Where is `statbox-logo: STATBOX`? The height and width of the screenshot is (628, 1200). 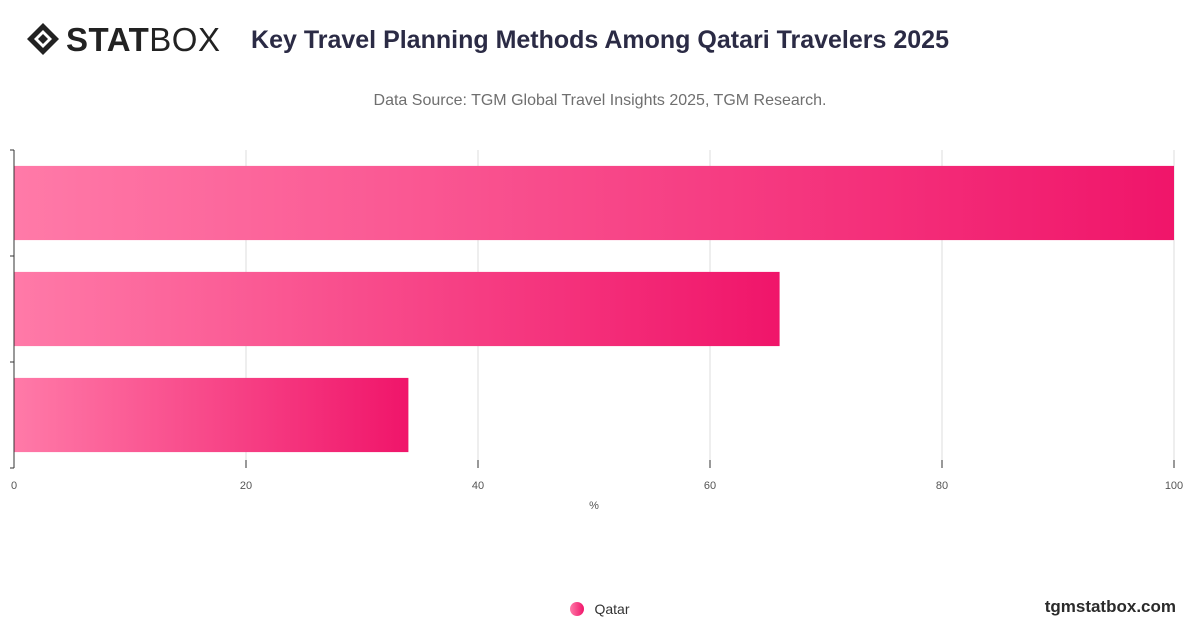
statbox-logo: STATBOX is located at coordinates (123, 39).